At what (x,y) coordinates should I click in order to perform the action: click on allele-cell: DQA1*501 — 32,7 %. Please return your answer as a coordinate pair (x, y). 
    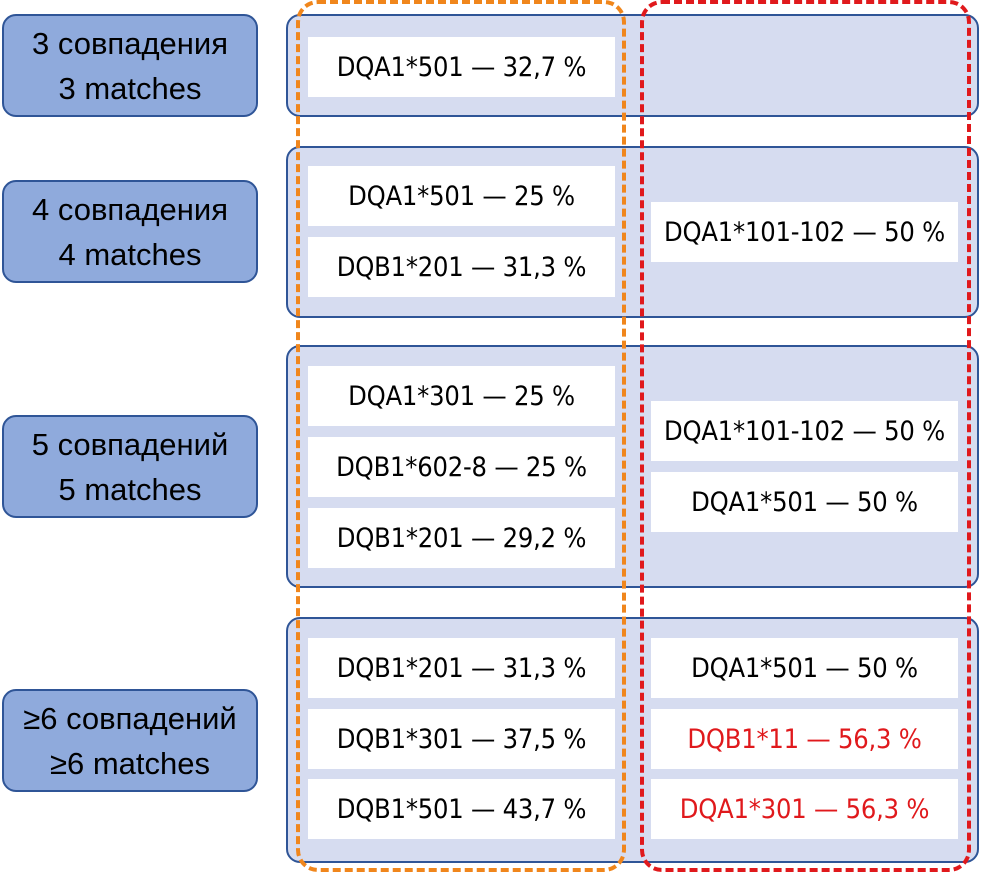
    Looking at the image, I should click on (461, 67).